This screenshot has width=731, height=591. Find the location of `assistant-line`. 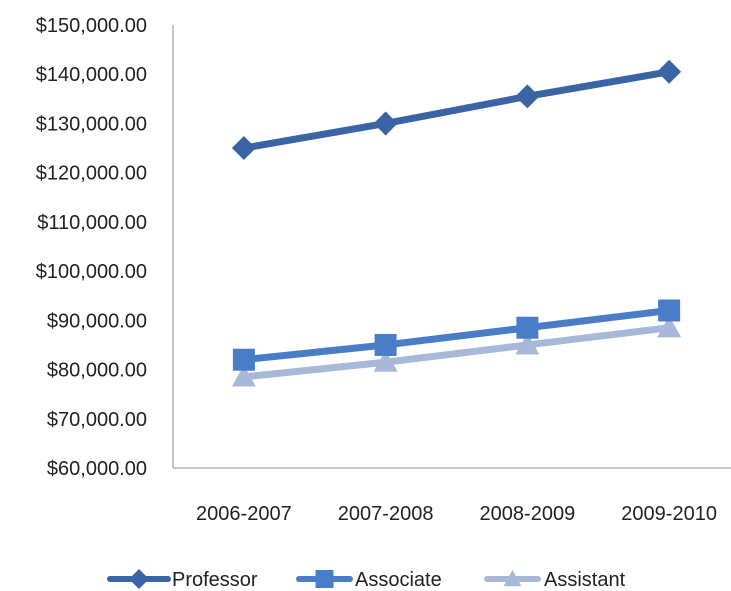

assistant-line is located at coordinates (456, 352).